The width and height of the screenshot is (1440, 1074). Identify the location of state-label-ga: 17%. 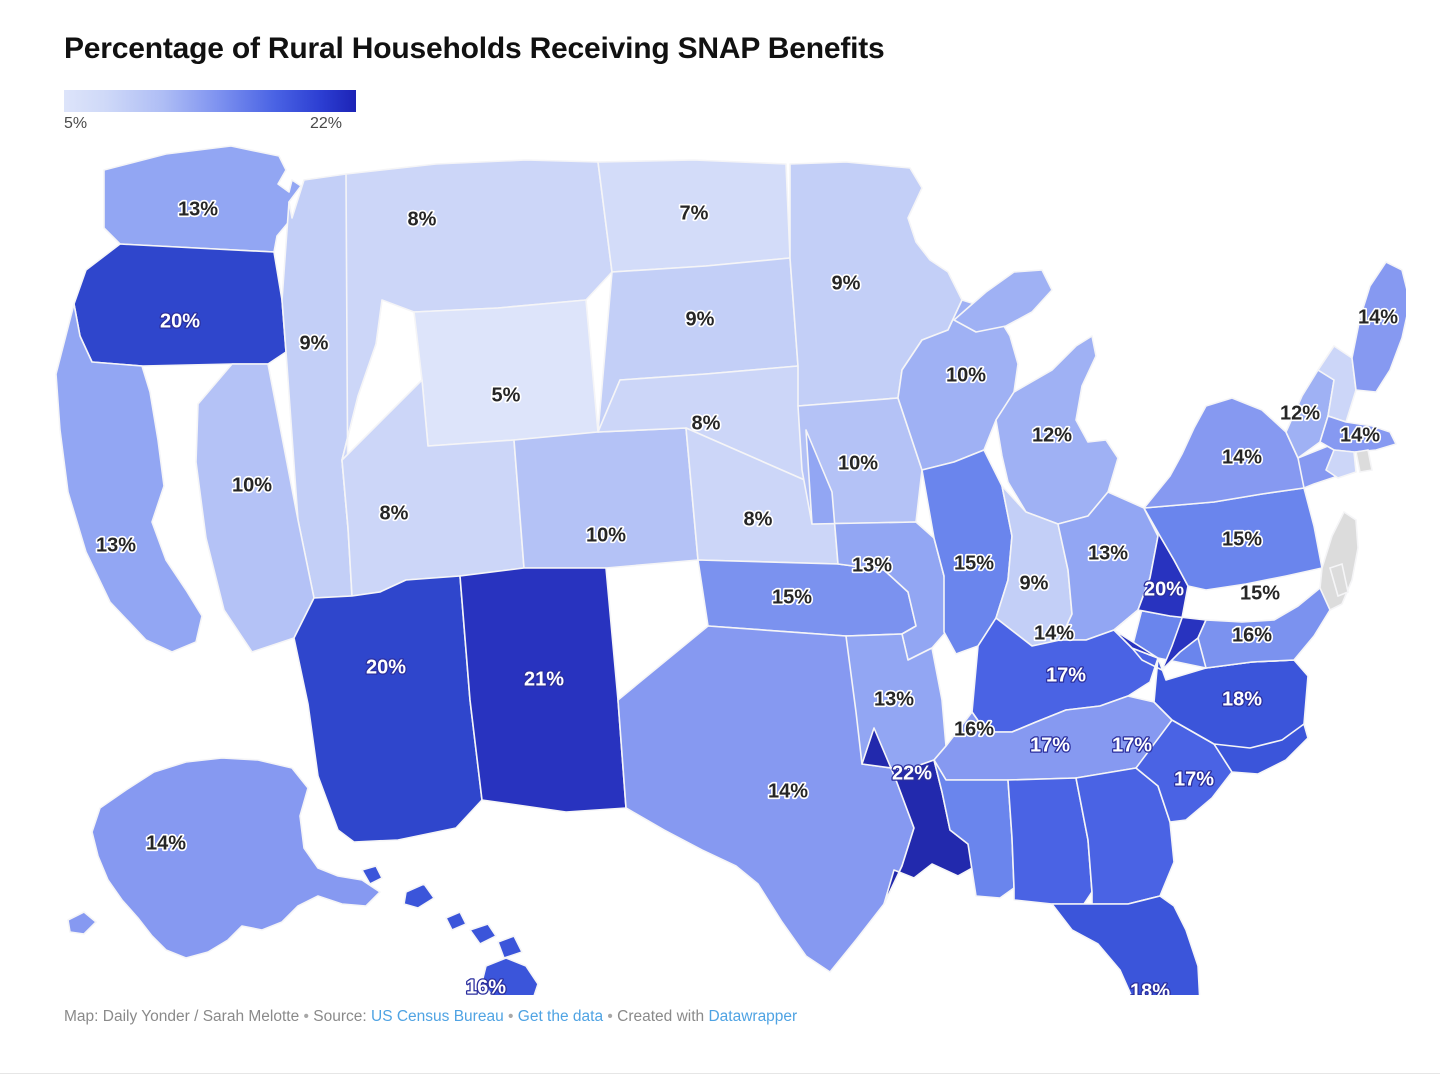
(1132, 745).